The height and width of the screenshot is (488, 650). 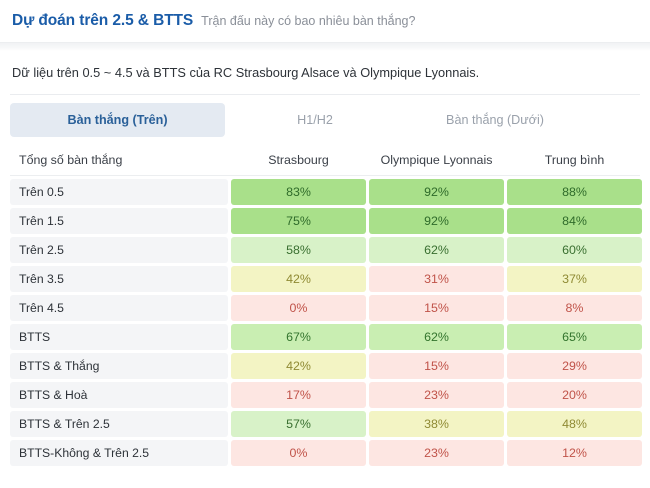 What do you see at coordinates (574, 307) in the screenshot?
I see `stat-cell: 8%` at bounding box center [574, 307].